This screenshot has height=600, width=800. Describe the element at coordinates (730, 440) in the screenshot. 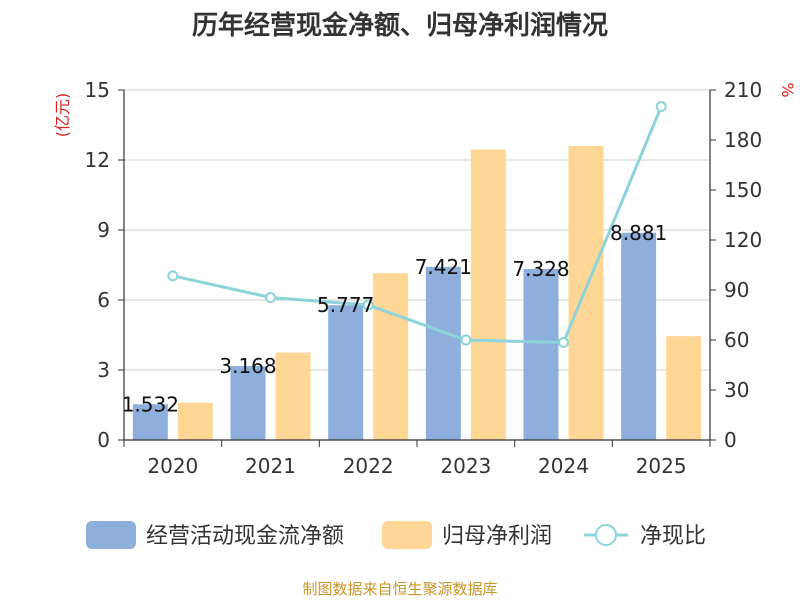

I see `y-right-tick-label: 0` at that location.